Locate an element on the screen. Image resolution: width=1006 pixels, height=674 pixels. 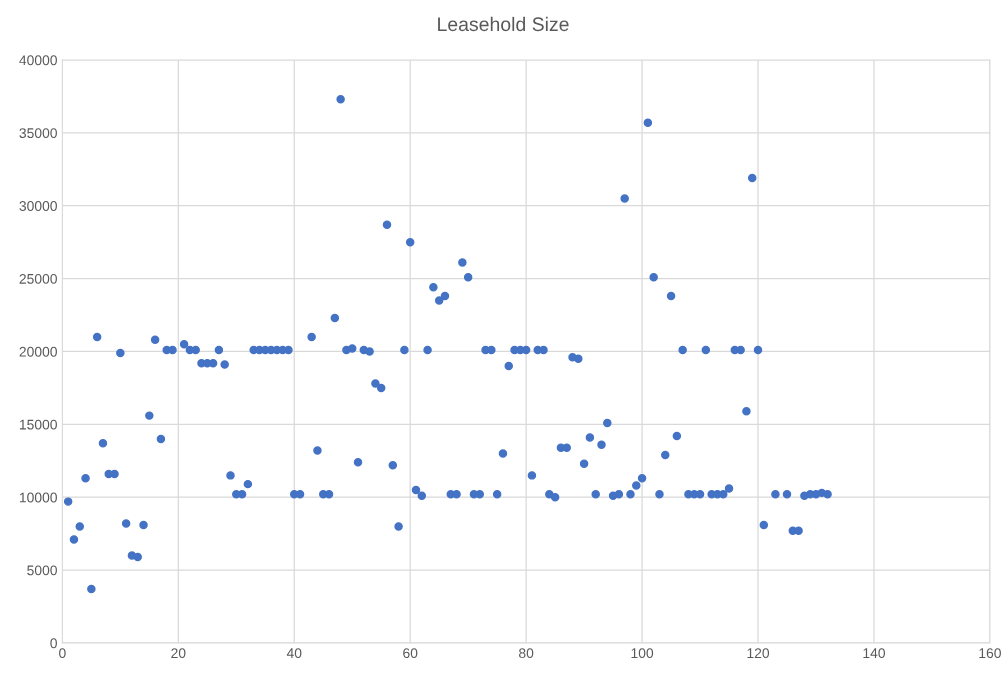
y-tick-label: 20000 is located at coordinates (38, 351).